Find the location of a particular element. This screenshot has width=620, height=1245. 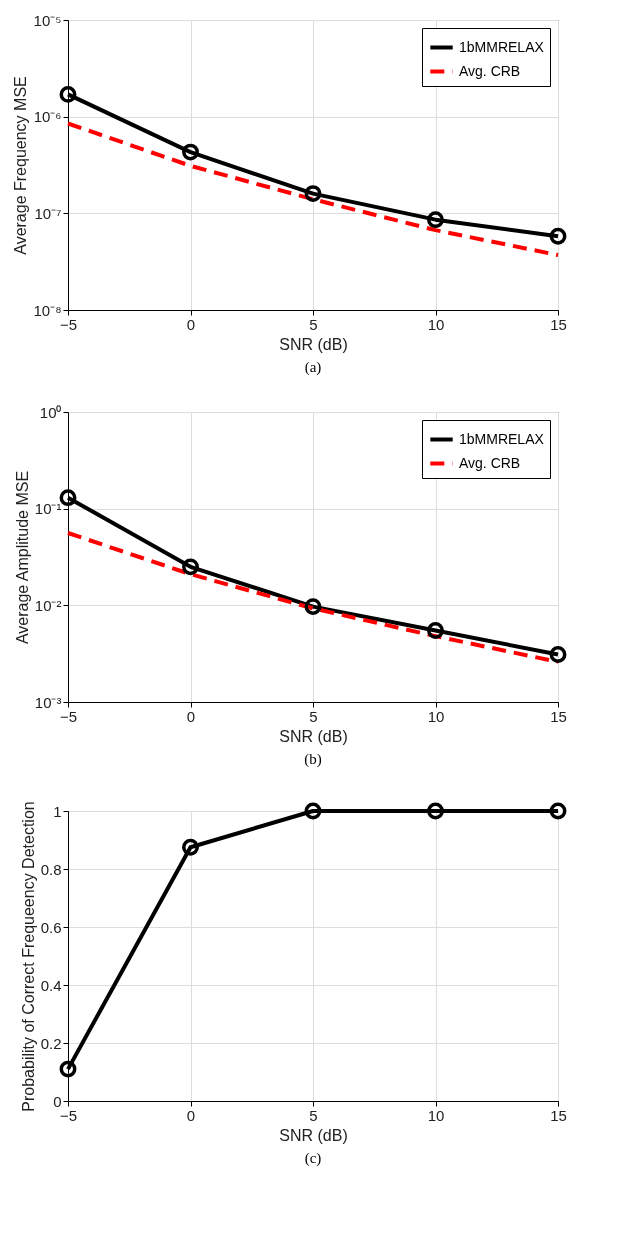

y-tick-label: 10⁰ is located at coordinates (50, 412).